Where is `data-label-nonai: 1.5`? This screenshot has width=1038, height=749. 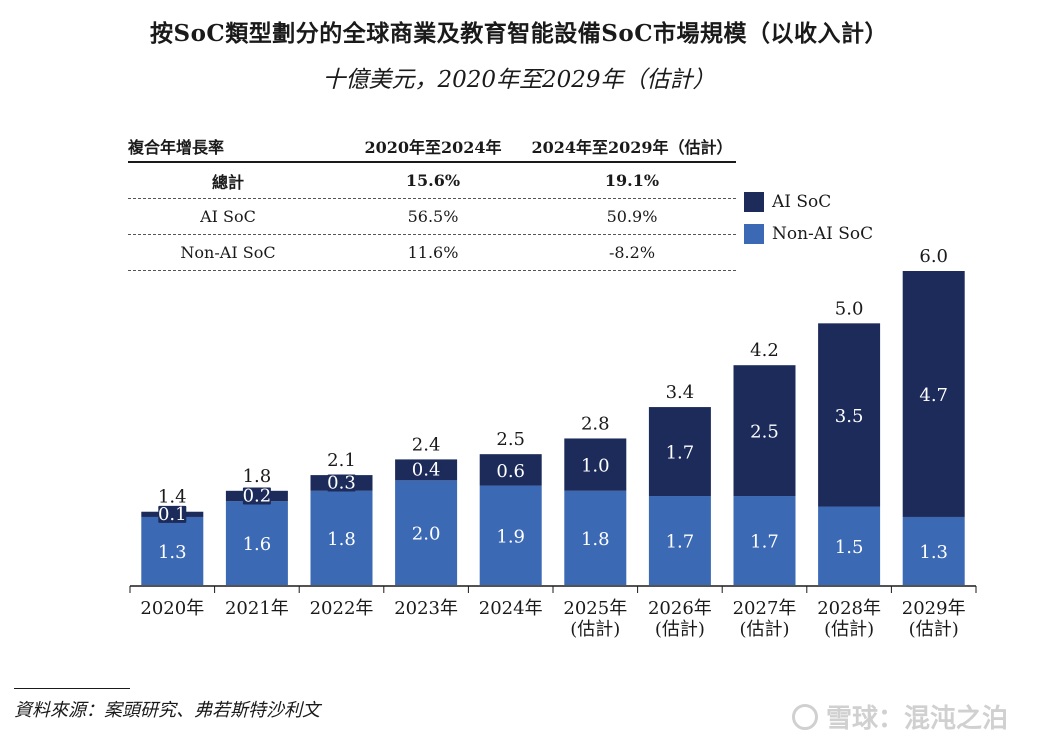 data-label-nonai: 1.5 is located at coordinates (849, 547).